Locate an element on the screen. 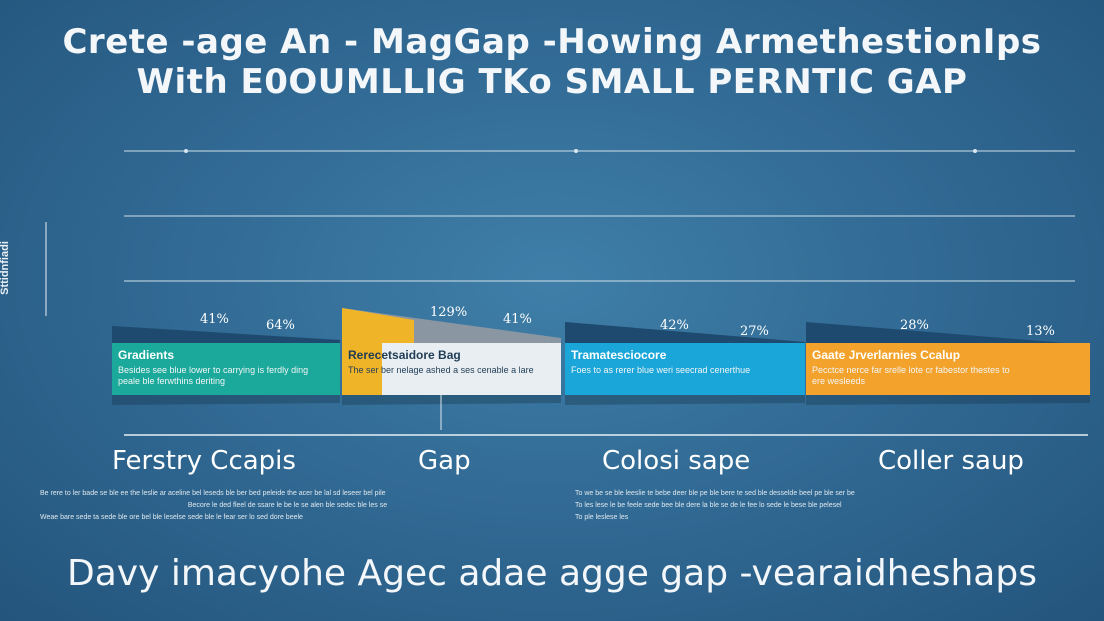  data-label: 42% is located at coordinates (674, 325).